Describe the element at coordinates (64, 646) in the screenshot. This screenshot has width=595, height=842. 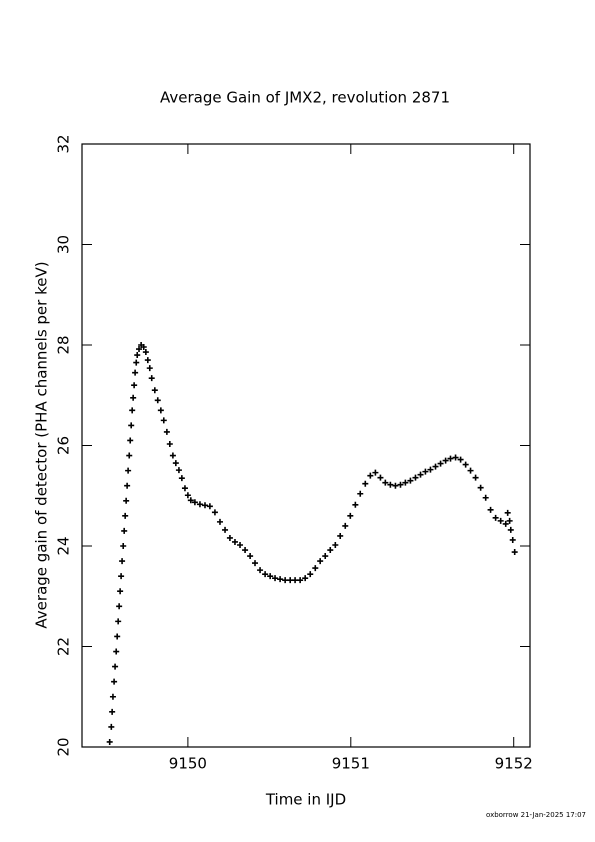
I see `y-tick-label: 22` at that location.